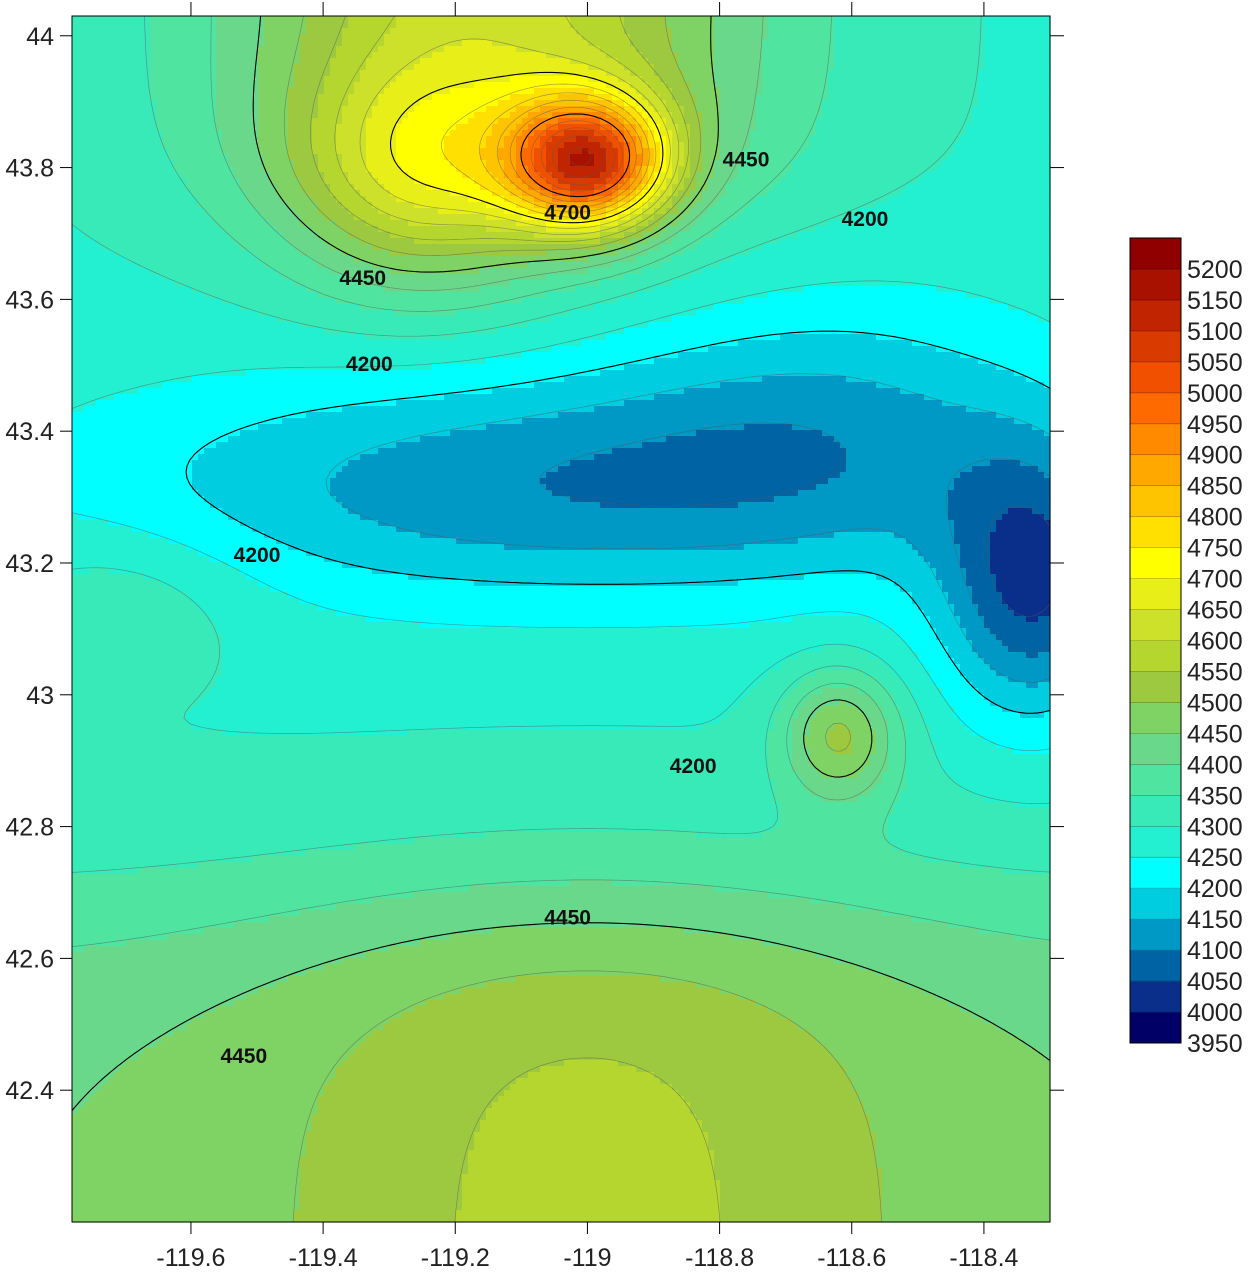  Describe the element at coordinates (1215, 982) in the screenshot. I see `colorbar-label: 4050` at that location.